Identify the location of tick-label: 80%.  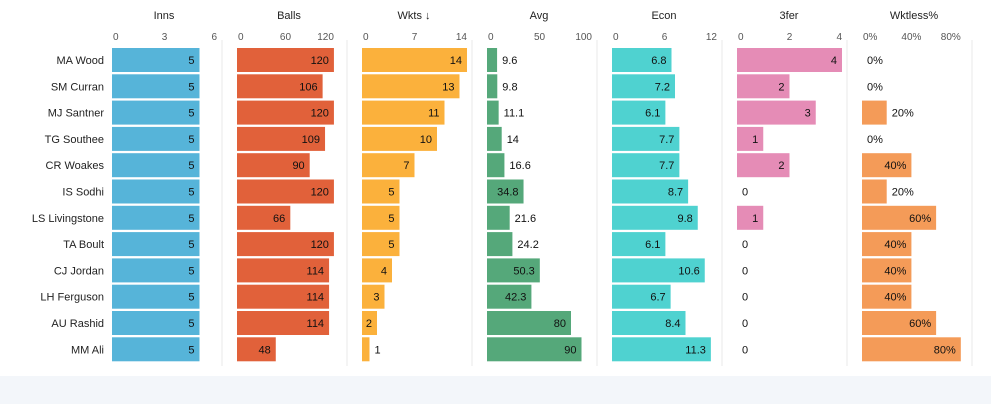
(951, 37).